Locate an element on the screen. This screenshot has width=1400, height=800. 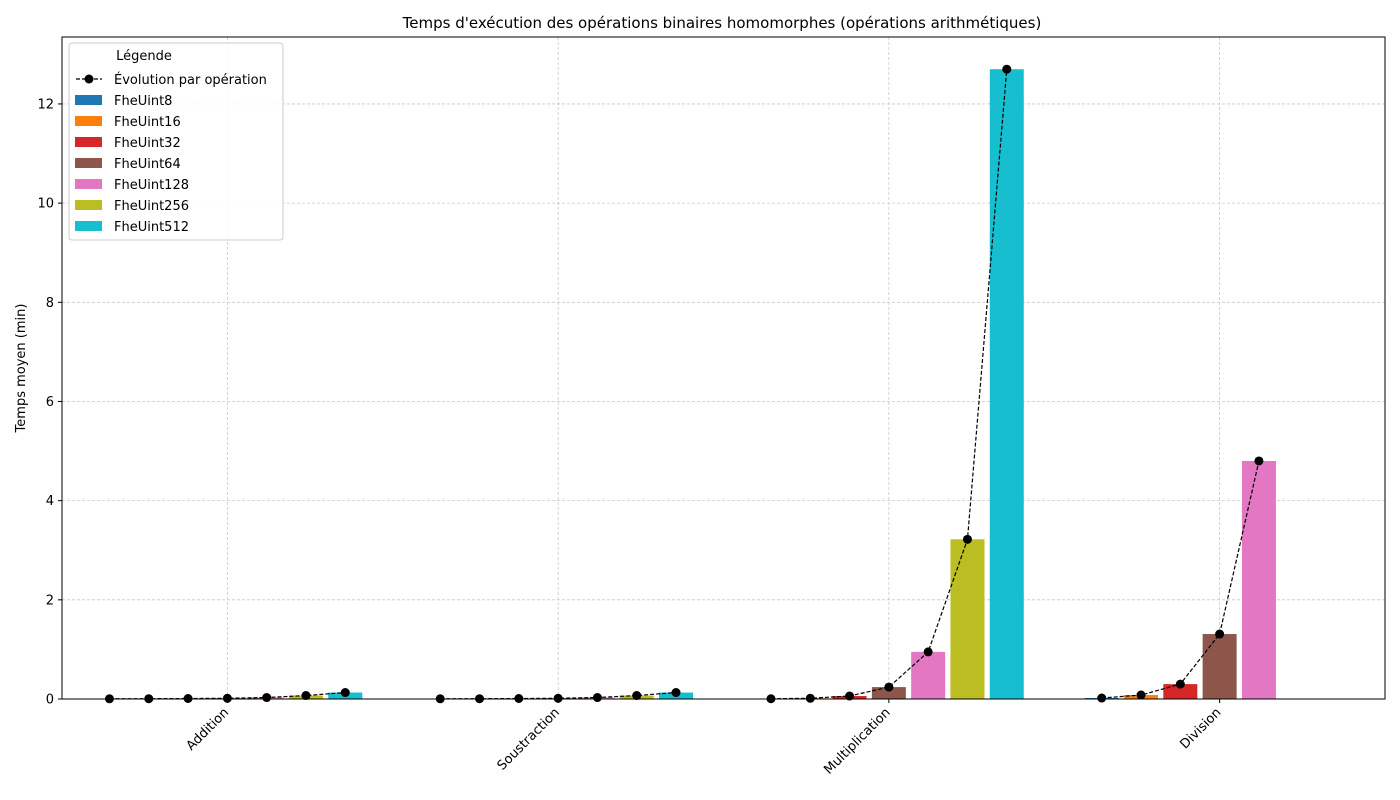
legend-swatch-fheuint16 is located at coordinates (88, 121).